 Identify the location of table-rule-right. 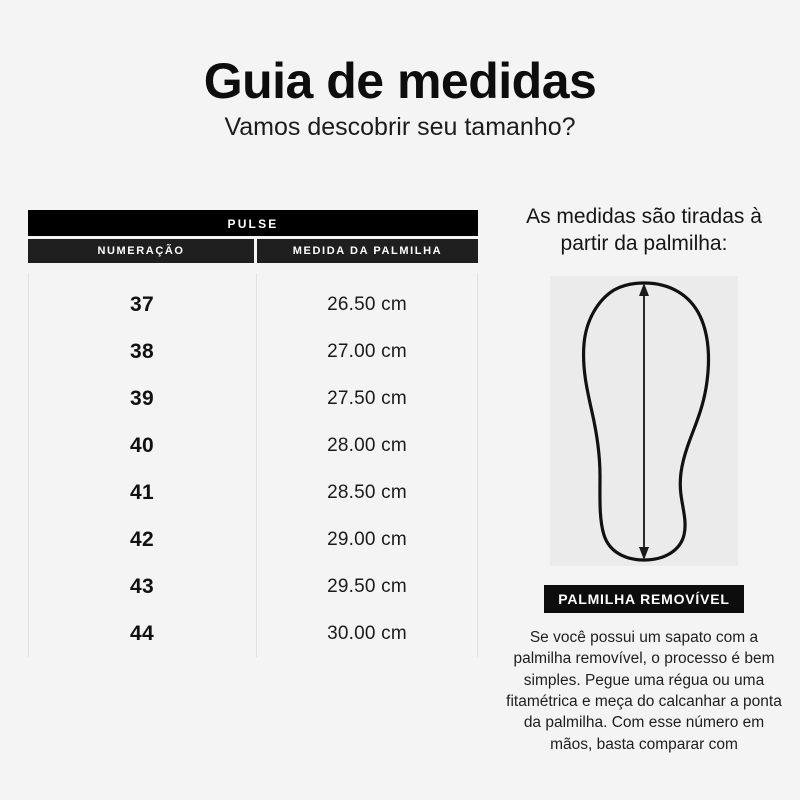
(477, 465).